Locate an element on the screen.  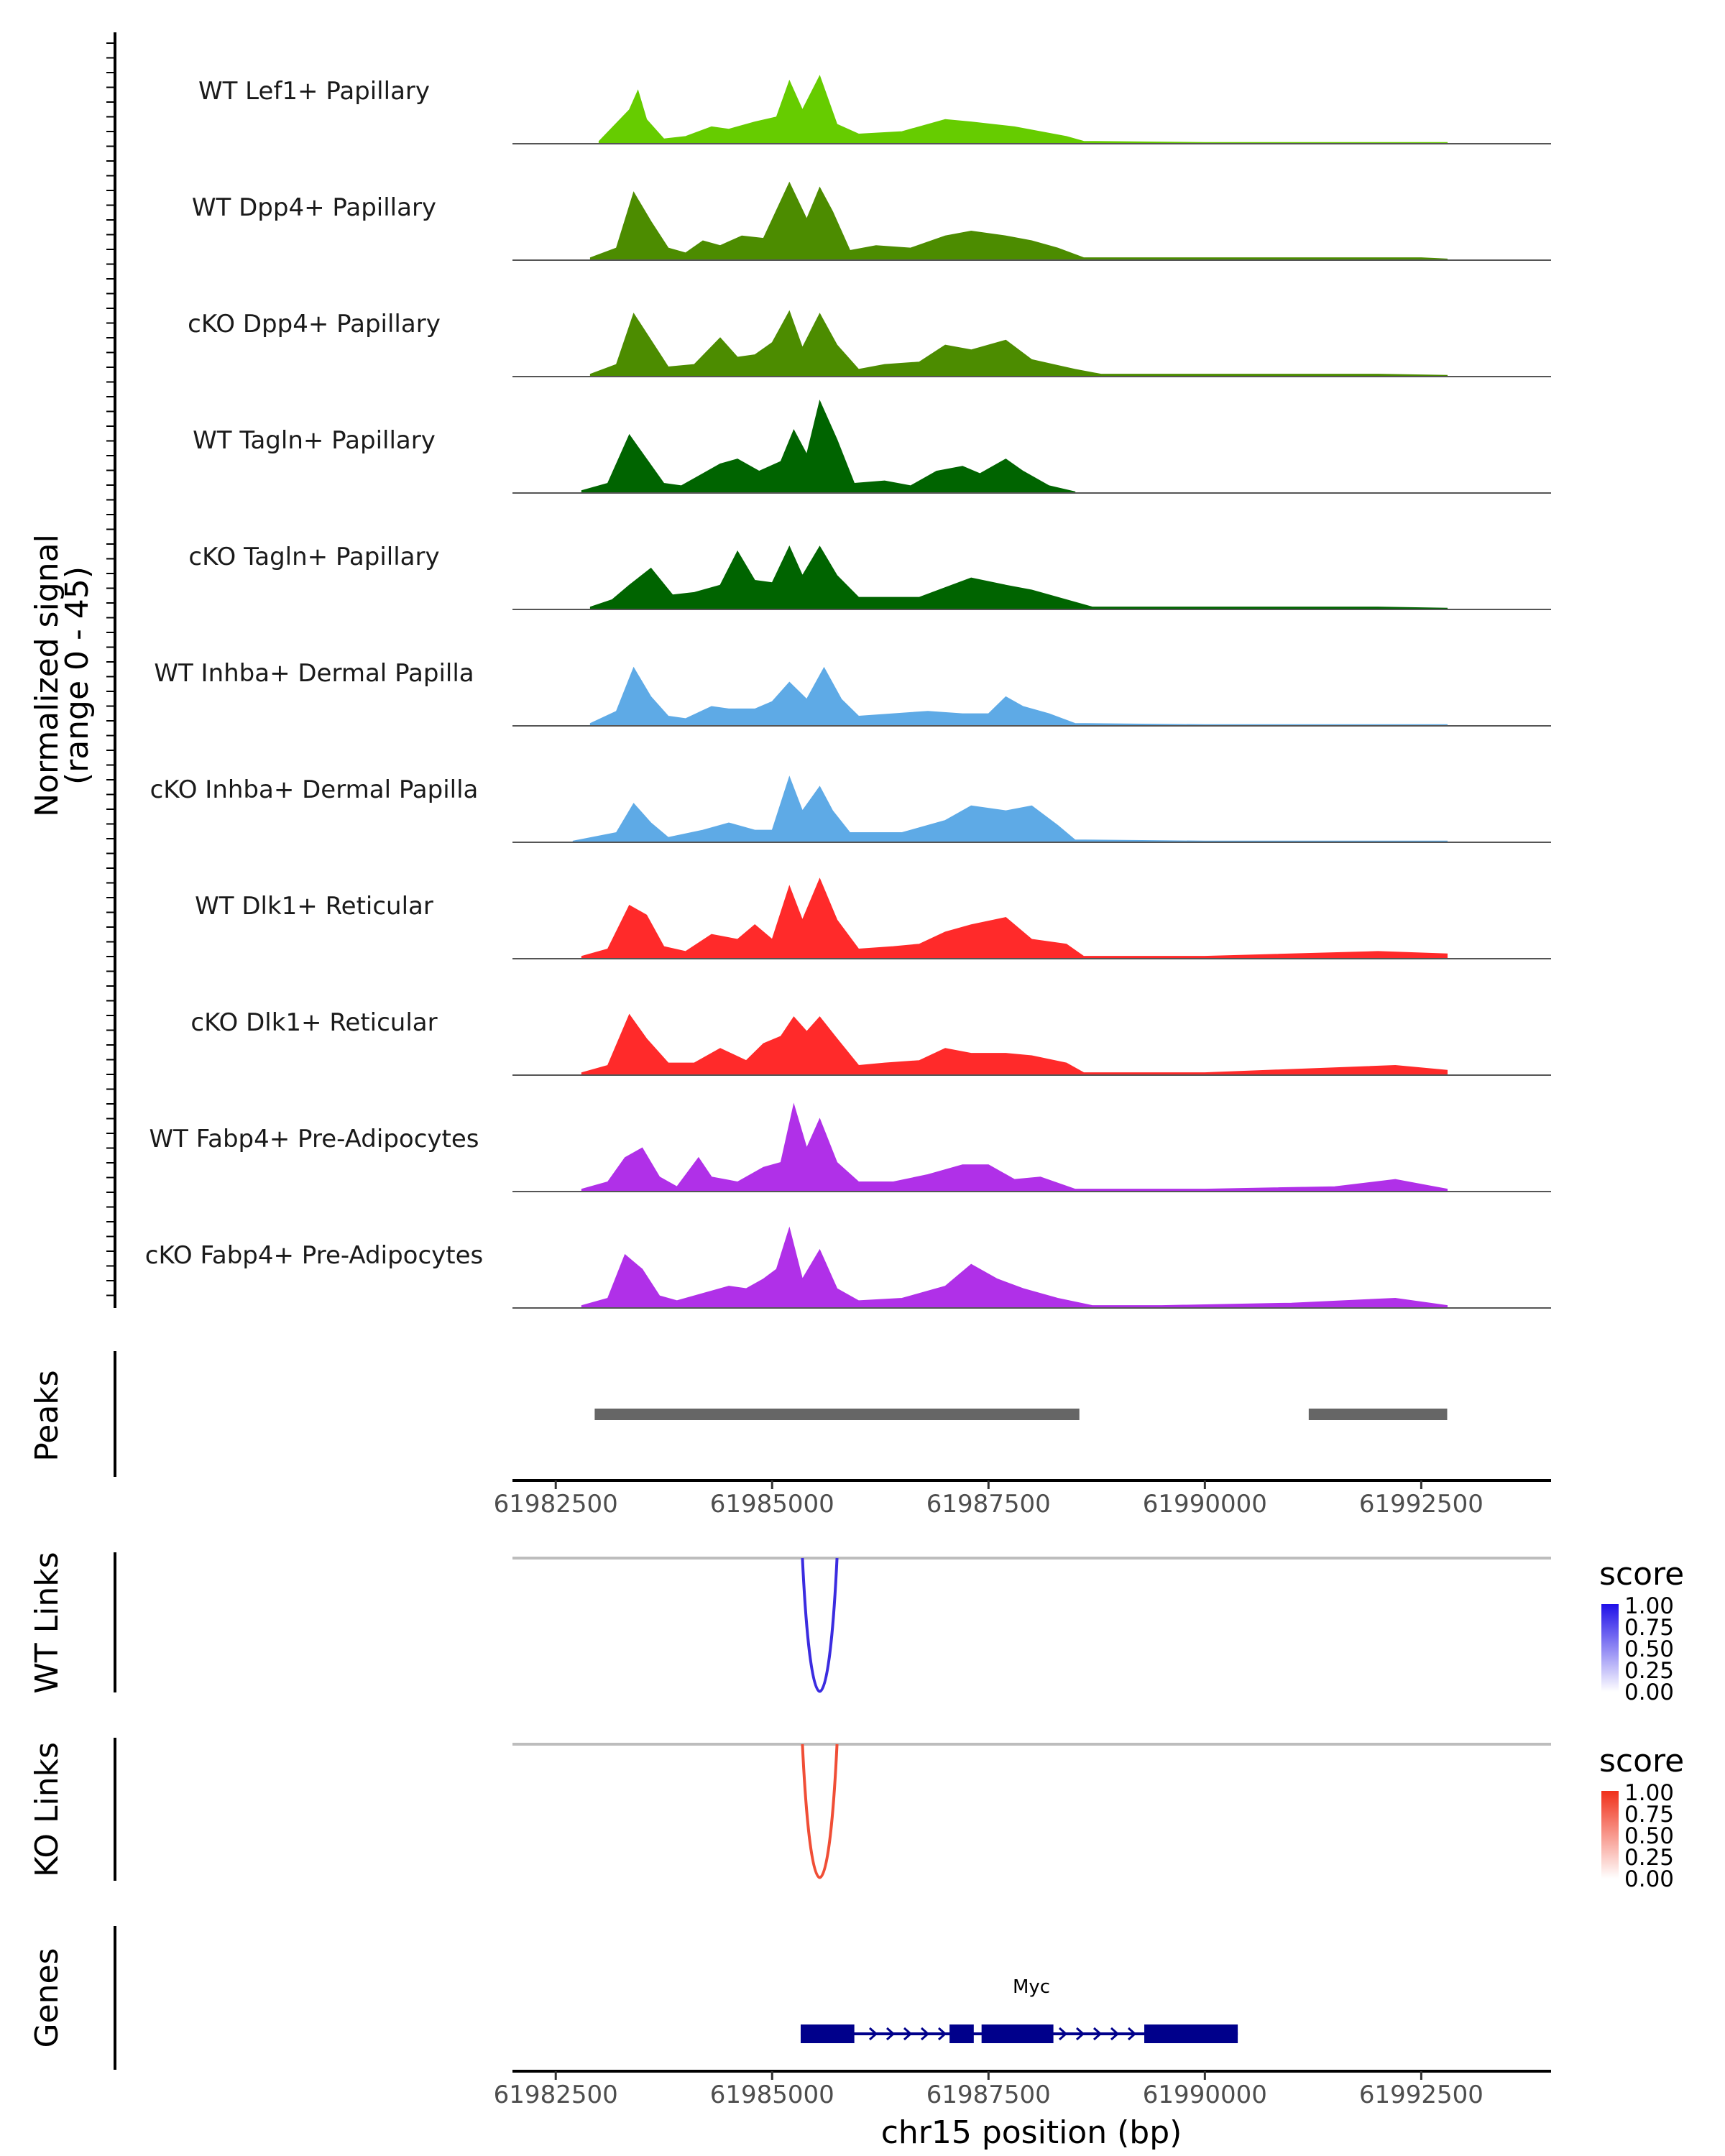
coverage-track: WT Dlk1+ Reticular is located at coordinates (873, 918).